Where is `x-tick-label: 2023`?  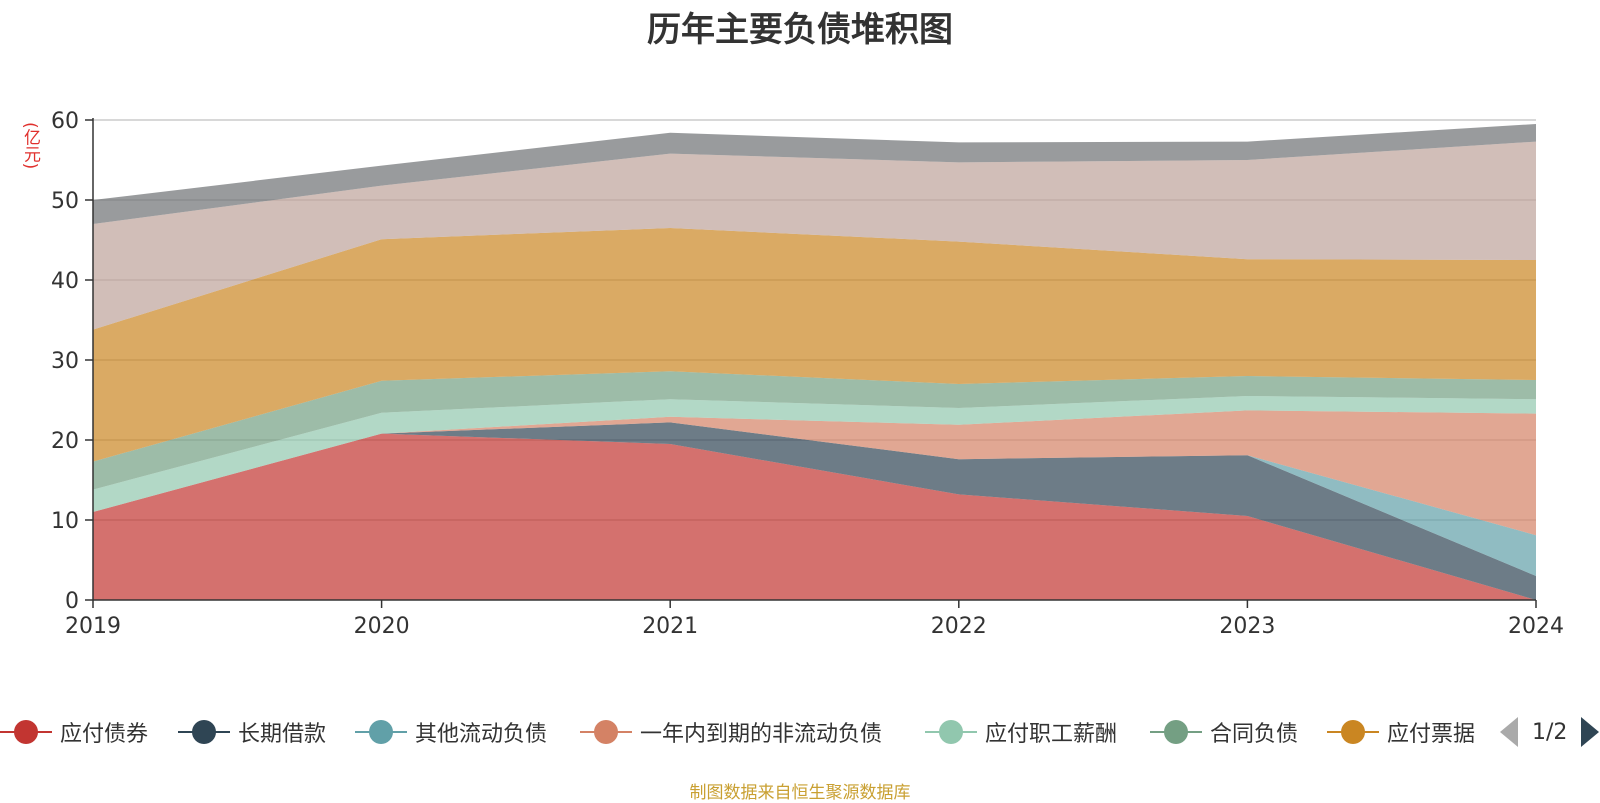
x-tick-label: 2023 is located at coordinates (1247, 626).